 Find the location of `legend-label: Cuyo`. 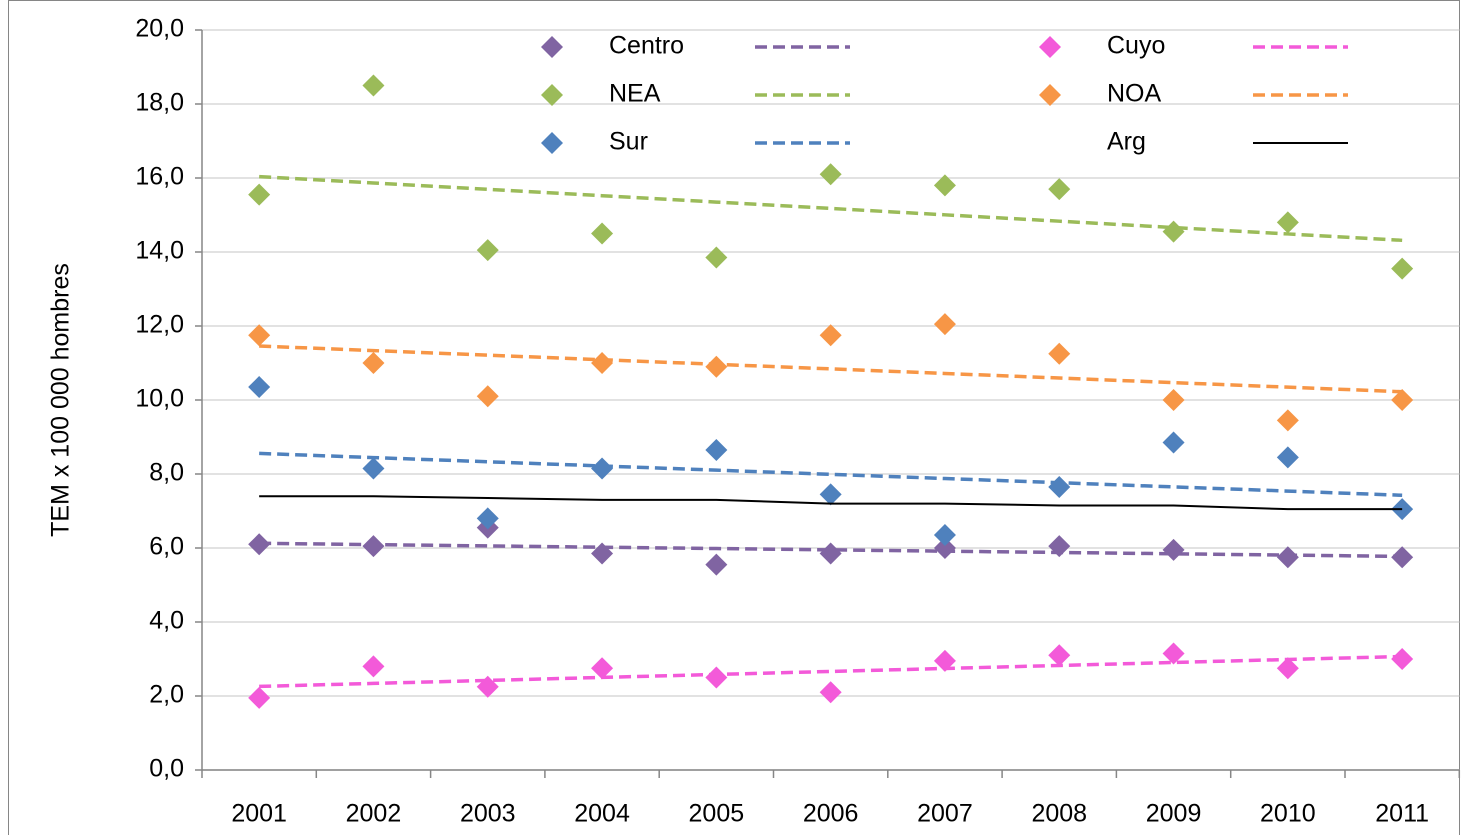

legend-label: Cuyo is located at coordinates (1136, 46).